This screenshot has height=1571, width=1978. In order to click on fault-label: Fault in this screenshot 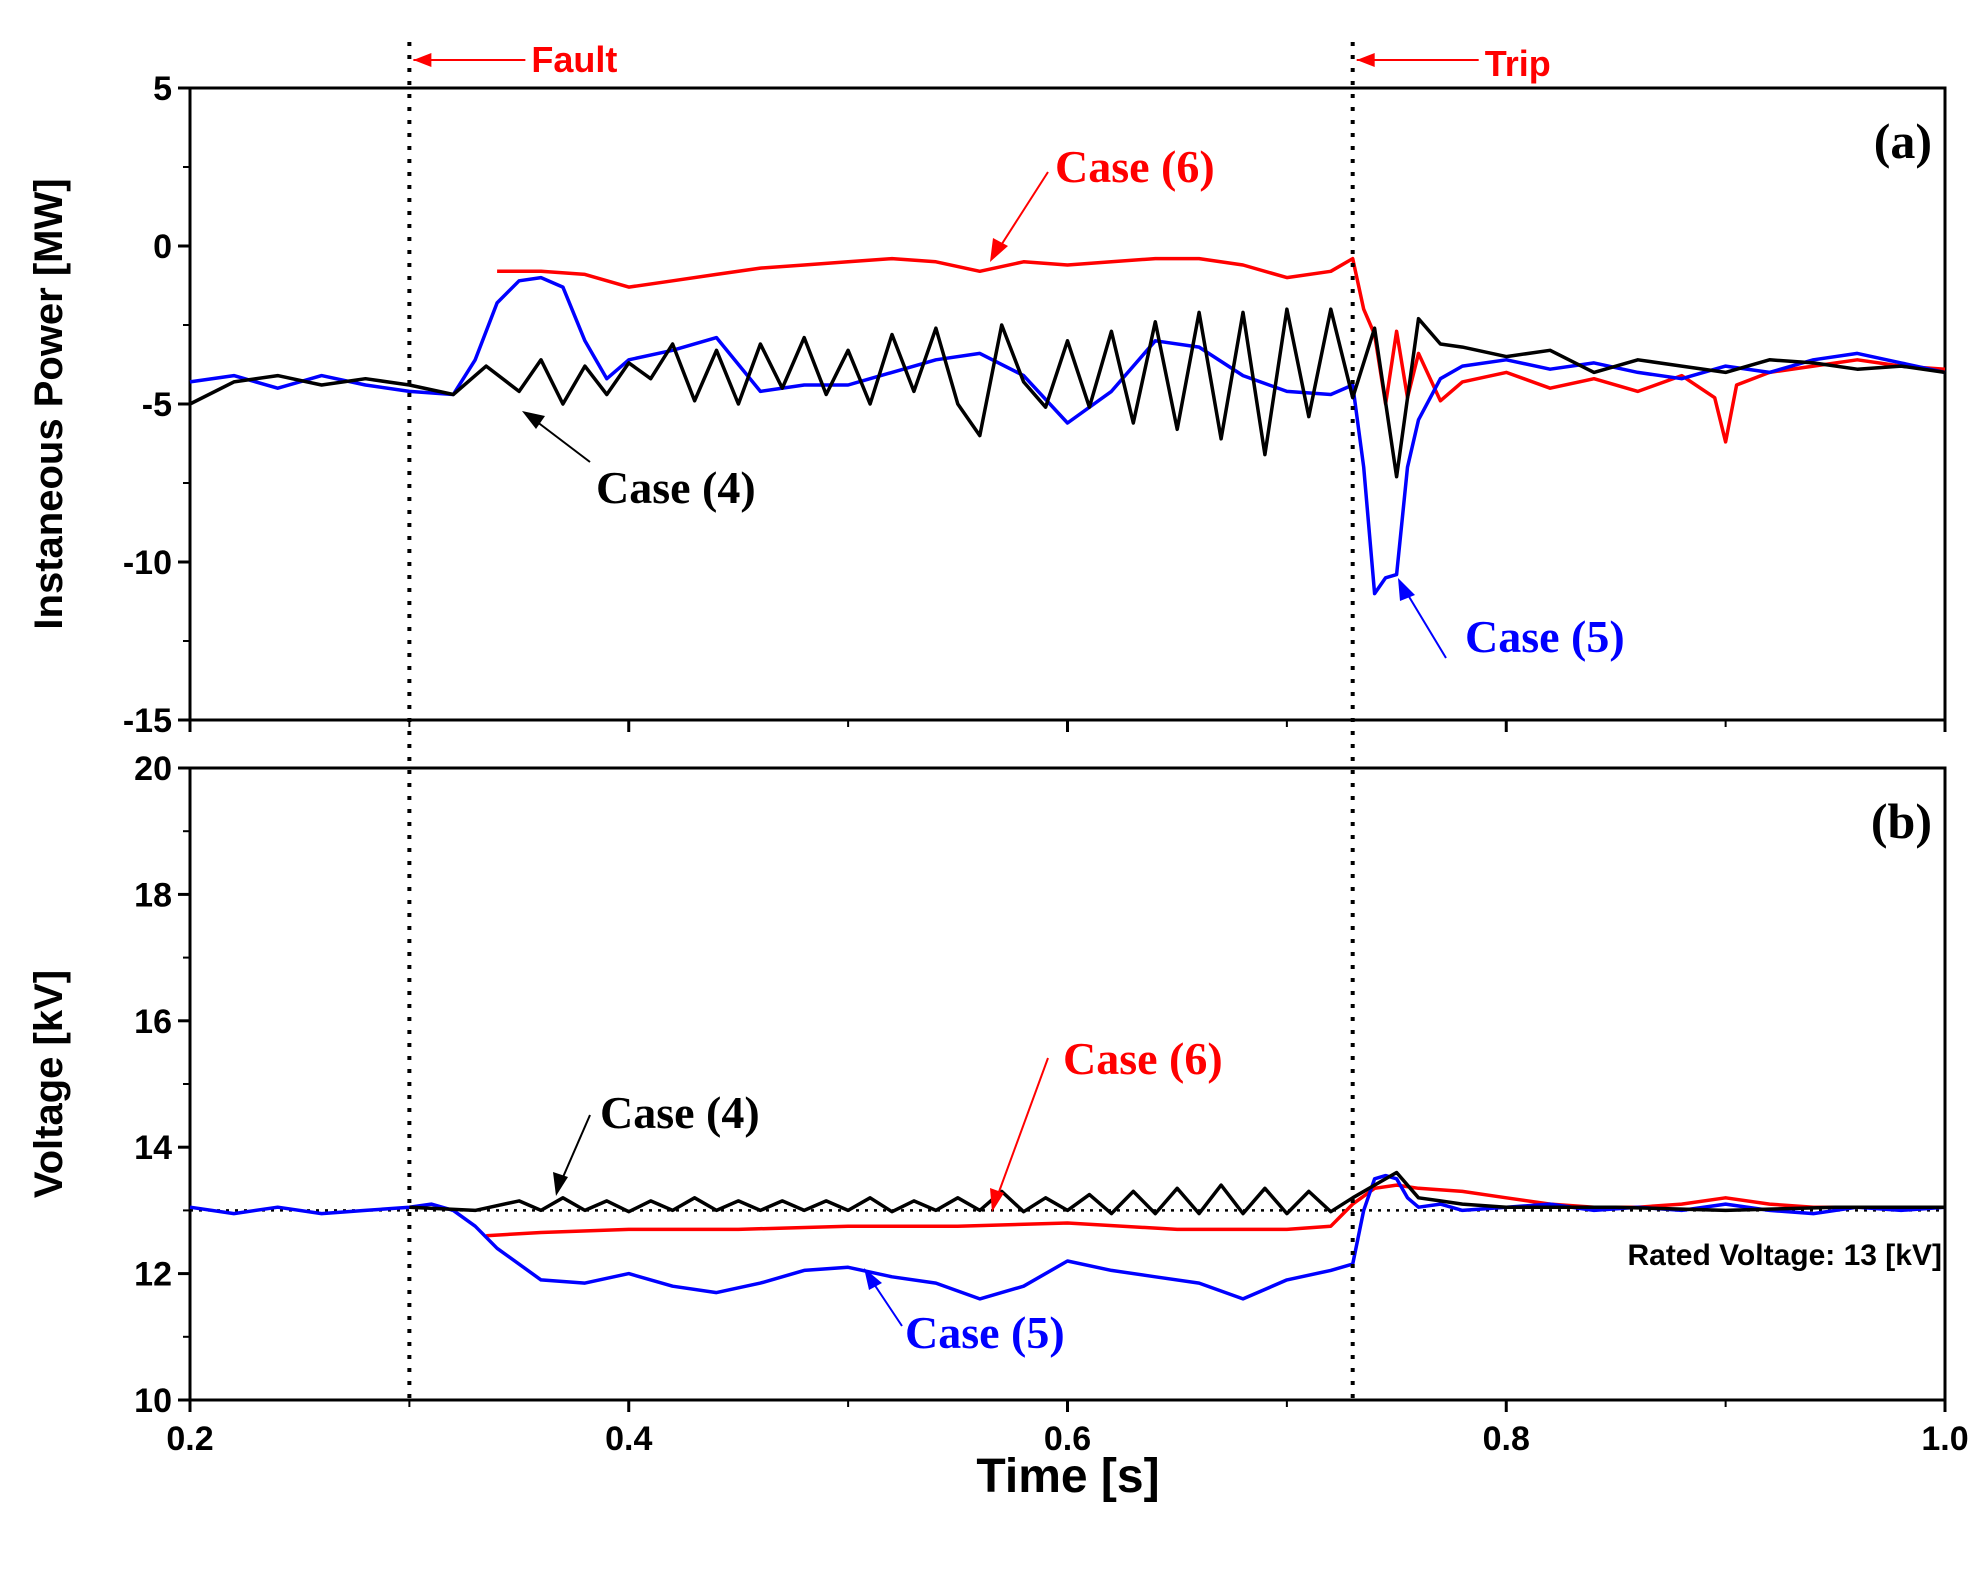, I will do `click(574, 59)`.